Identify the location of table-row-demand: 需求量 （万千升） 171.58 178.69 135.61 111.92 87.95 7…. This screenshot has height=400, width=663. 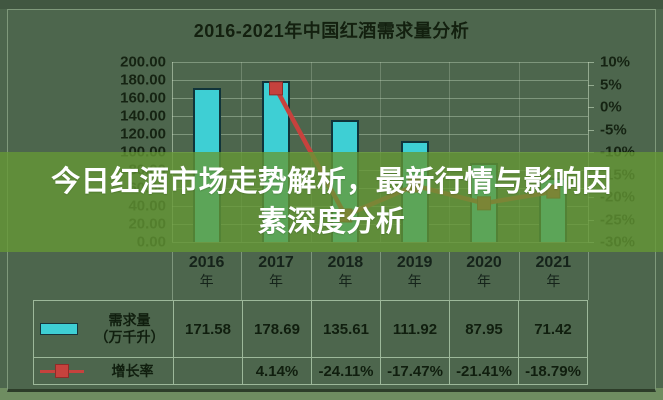
(310, 329).